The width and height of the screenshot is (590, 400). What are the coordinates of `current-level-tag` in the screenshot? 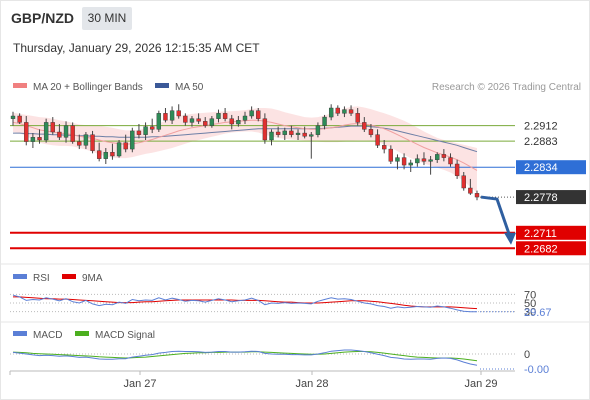 It's located at (551, 197).